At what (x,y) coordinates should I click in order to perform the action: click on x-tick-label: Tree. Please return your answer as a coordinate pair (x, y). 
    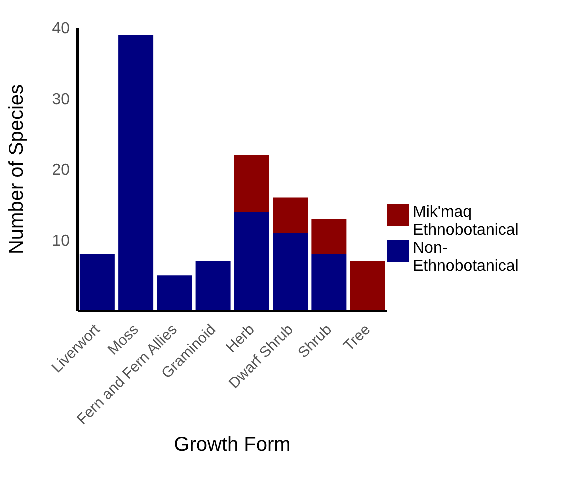
    Looking at the image, I should click on (357, 338).